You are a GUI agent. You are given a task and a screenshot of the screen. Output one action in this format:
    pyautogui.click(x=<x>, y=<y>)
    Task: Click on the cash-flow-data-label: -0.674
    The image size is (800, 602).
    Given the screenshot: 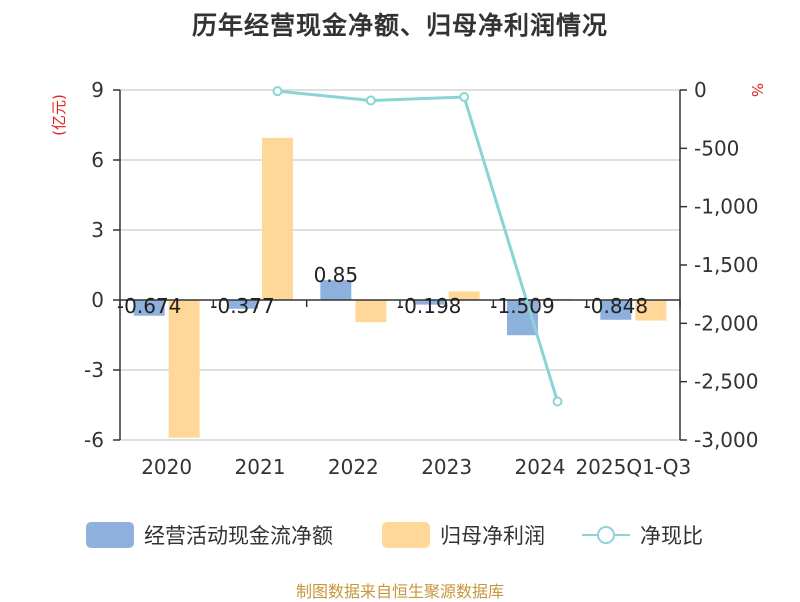 What is the action you would take?
    pyautogui.click(x=149, y=306)
    